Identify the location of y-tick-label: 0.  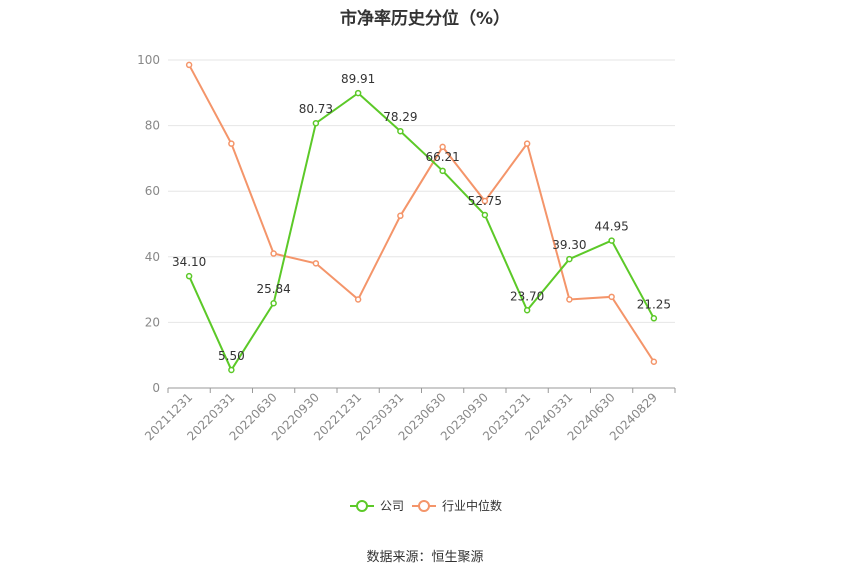
(156, 388).